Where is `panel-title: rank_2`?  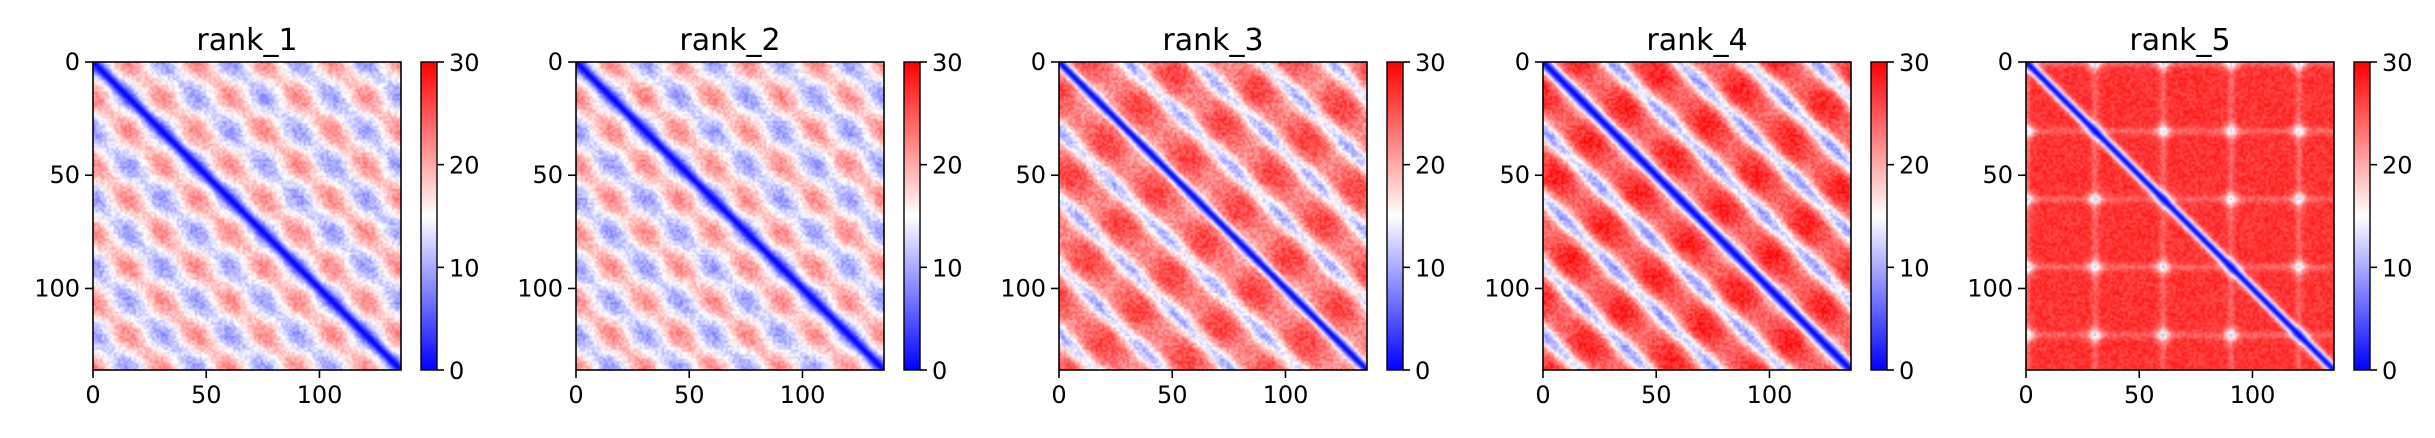 panel-title: rank_2 is located at coordinates (729, 40).